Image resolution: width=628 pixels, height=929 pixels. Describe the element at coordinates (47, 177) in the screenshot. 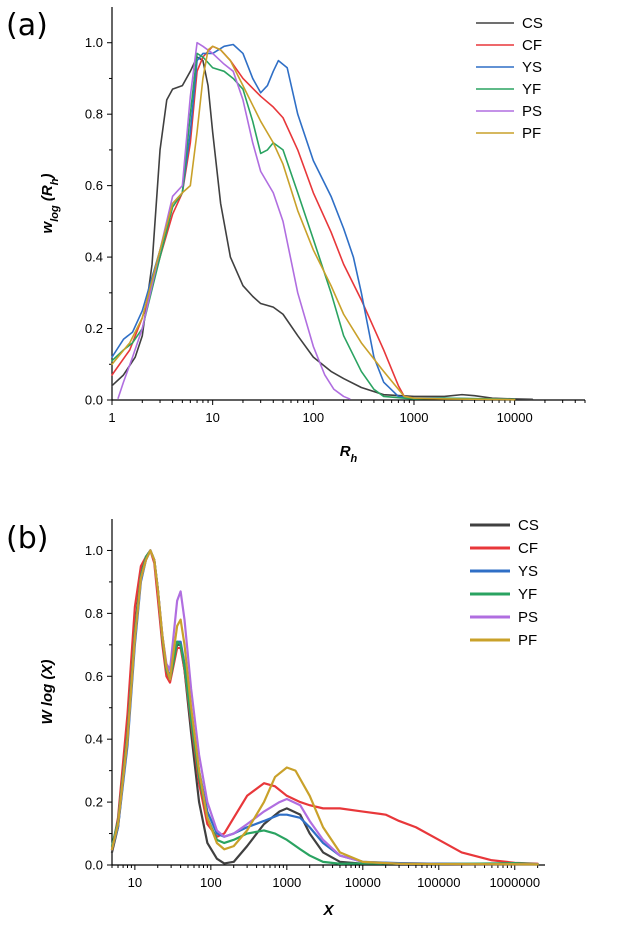

I see `y-axis-title-paren: )` at that location.